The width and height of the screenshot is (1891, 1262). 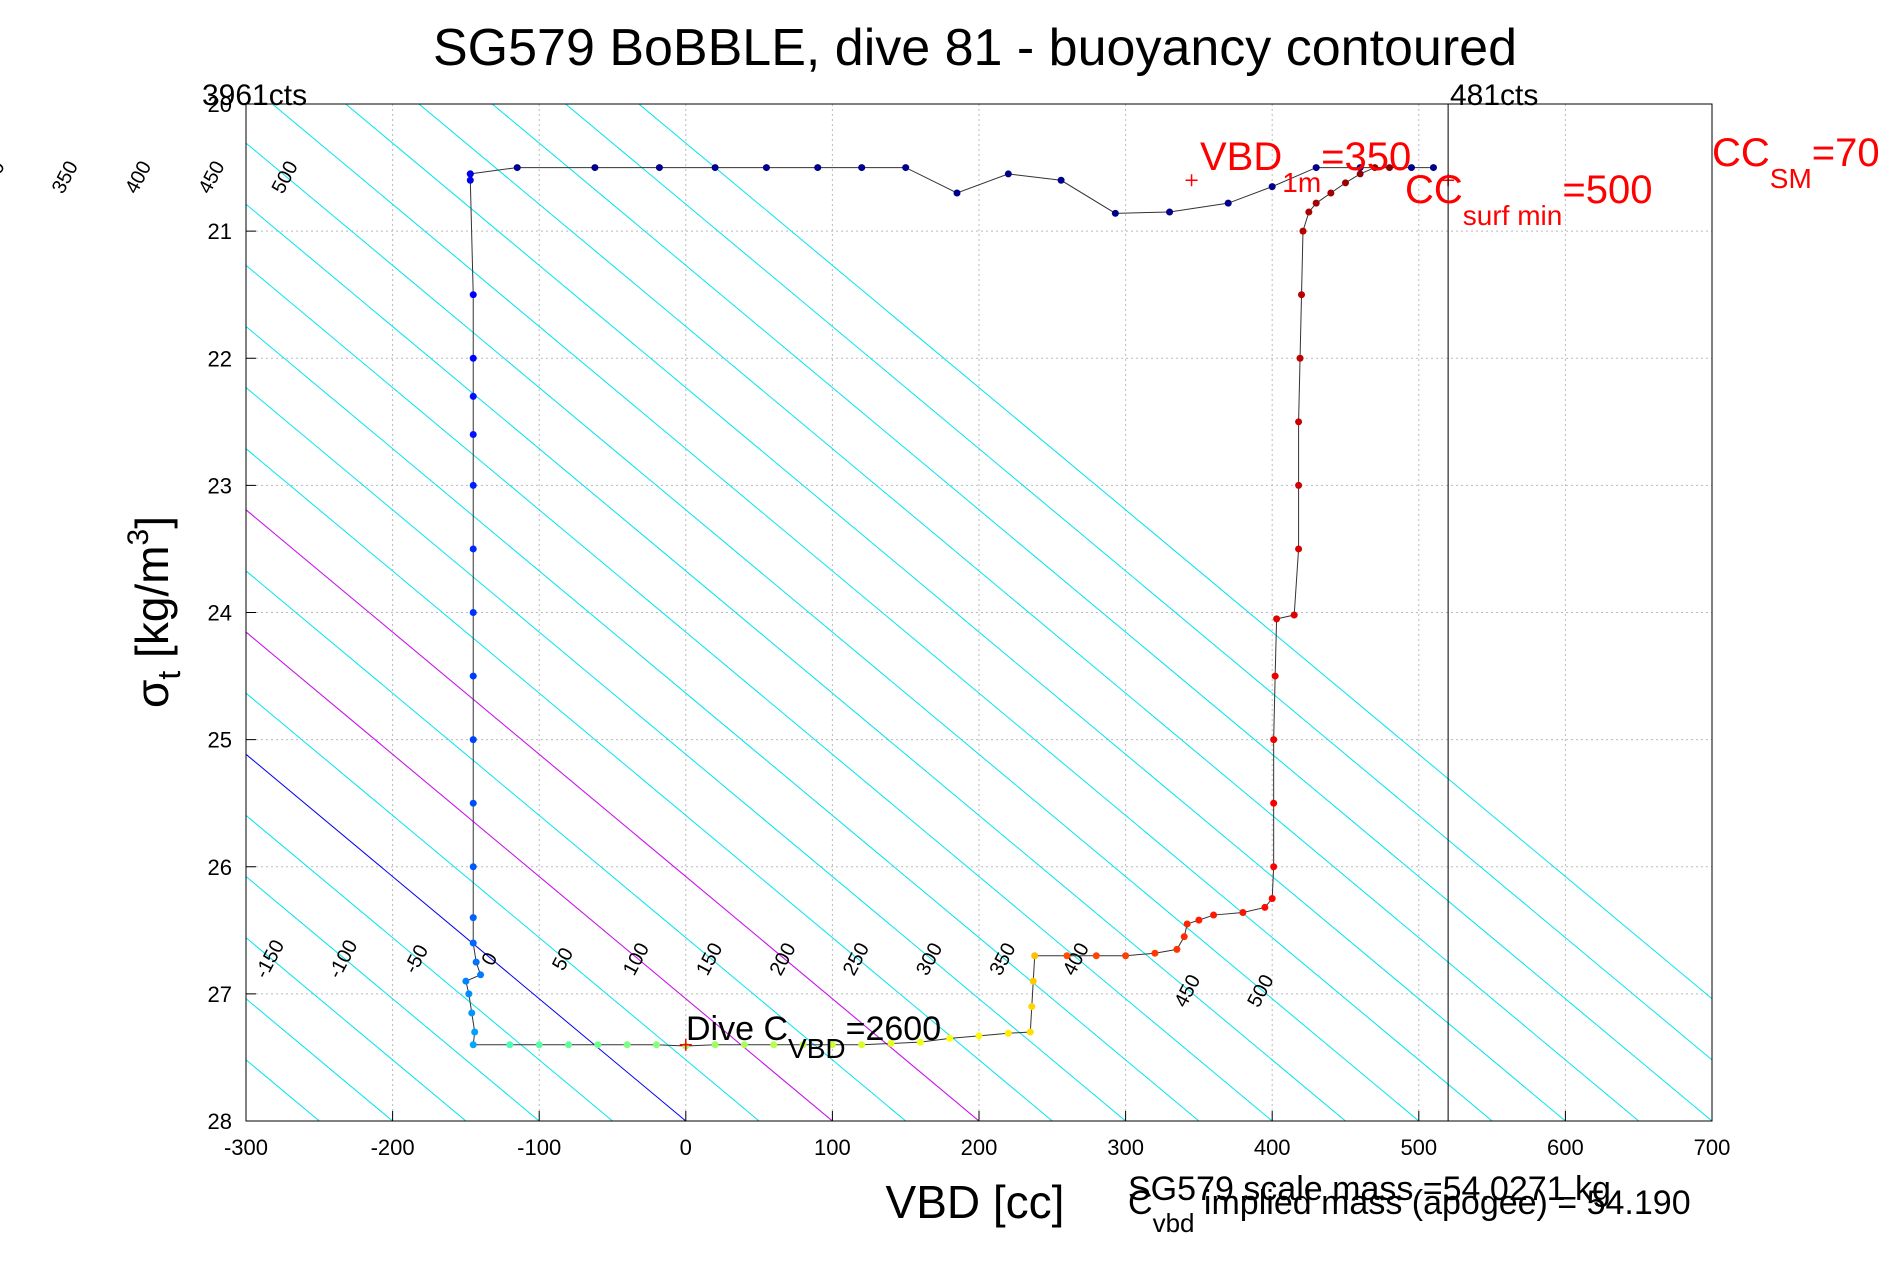 What do you see at coordinates (685, 1044) in the screenshot?
I see `marker-plus` at bounding box center [685, 1044].